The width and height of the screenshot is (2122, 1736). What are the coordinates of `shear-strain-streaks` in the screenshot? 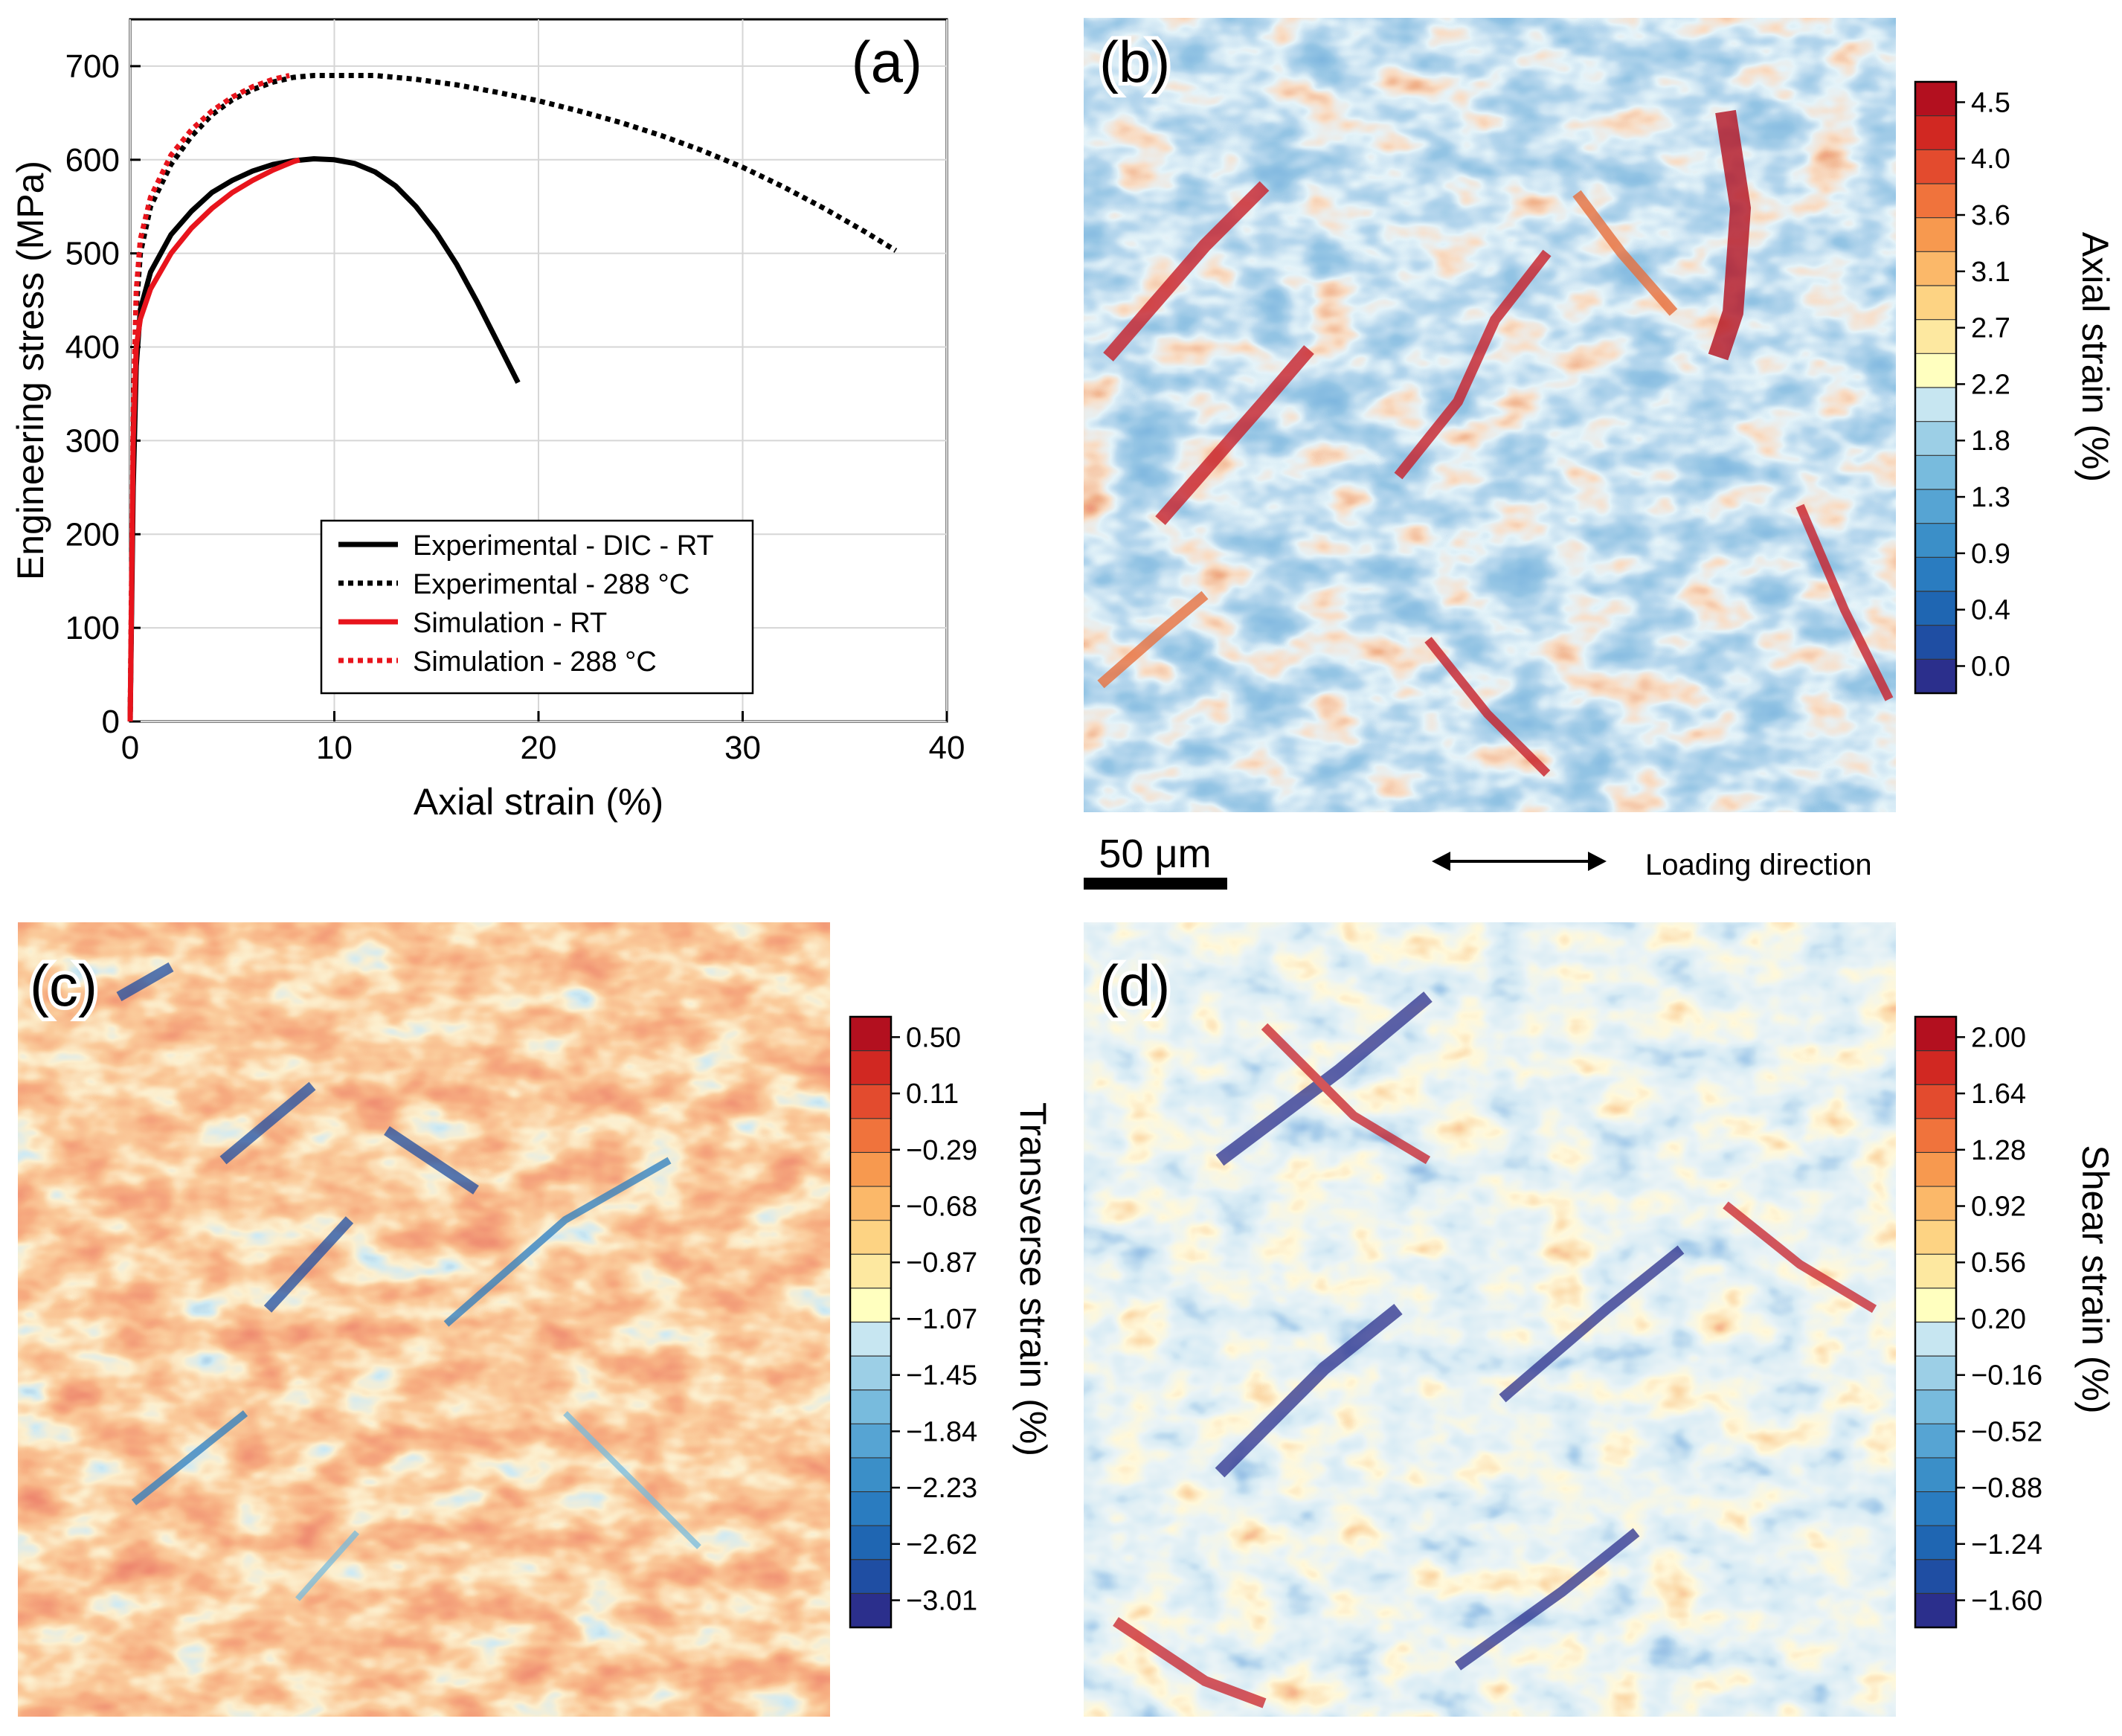 It's located at (1495, 1349).